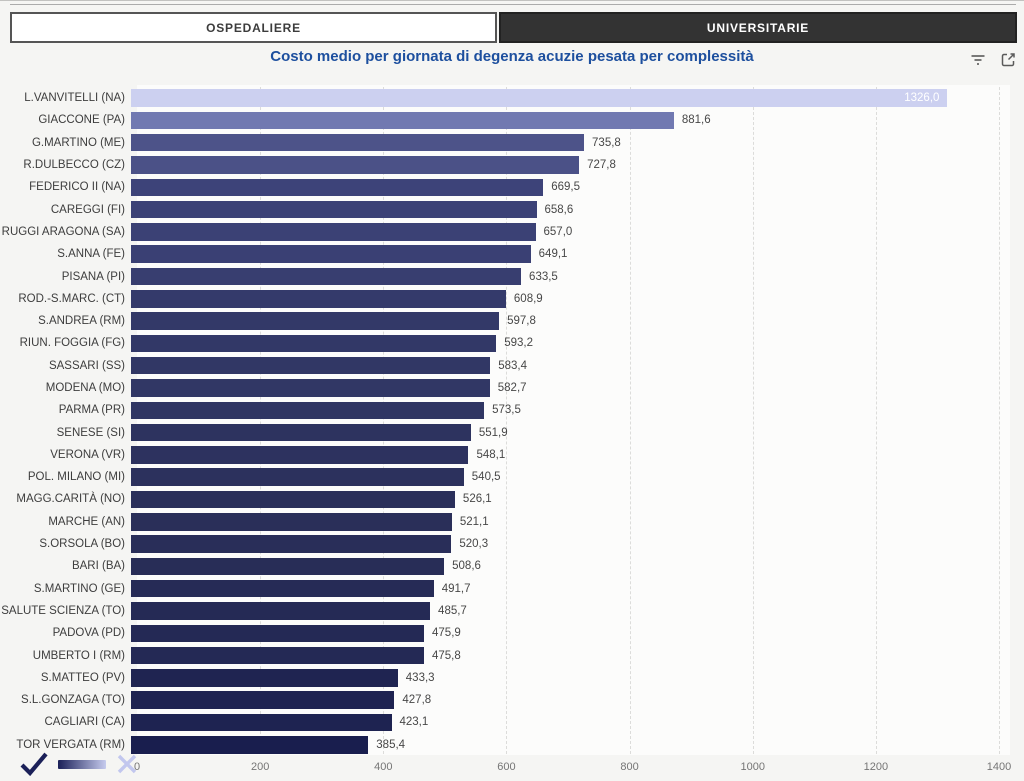 The width and height of the screenshot is (1024, 781). What do you see at coordinates (417, 700) in the screenshot?
I see `value-label: 427,8` at bounding box center [417, 700].